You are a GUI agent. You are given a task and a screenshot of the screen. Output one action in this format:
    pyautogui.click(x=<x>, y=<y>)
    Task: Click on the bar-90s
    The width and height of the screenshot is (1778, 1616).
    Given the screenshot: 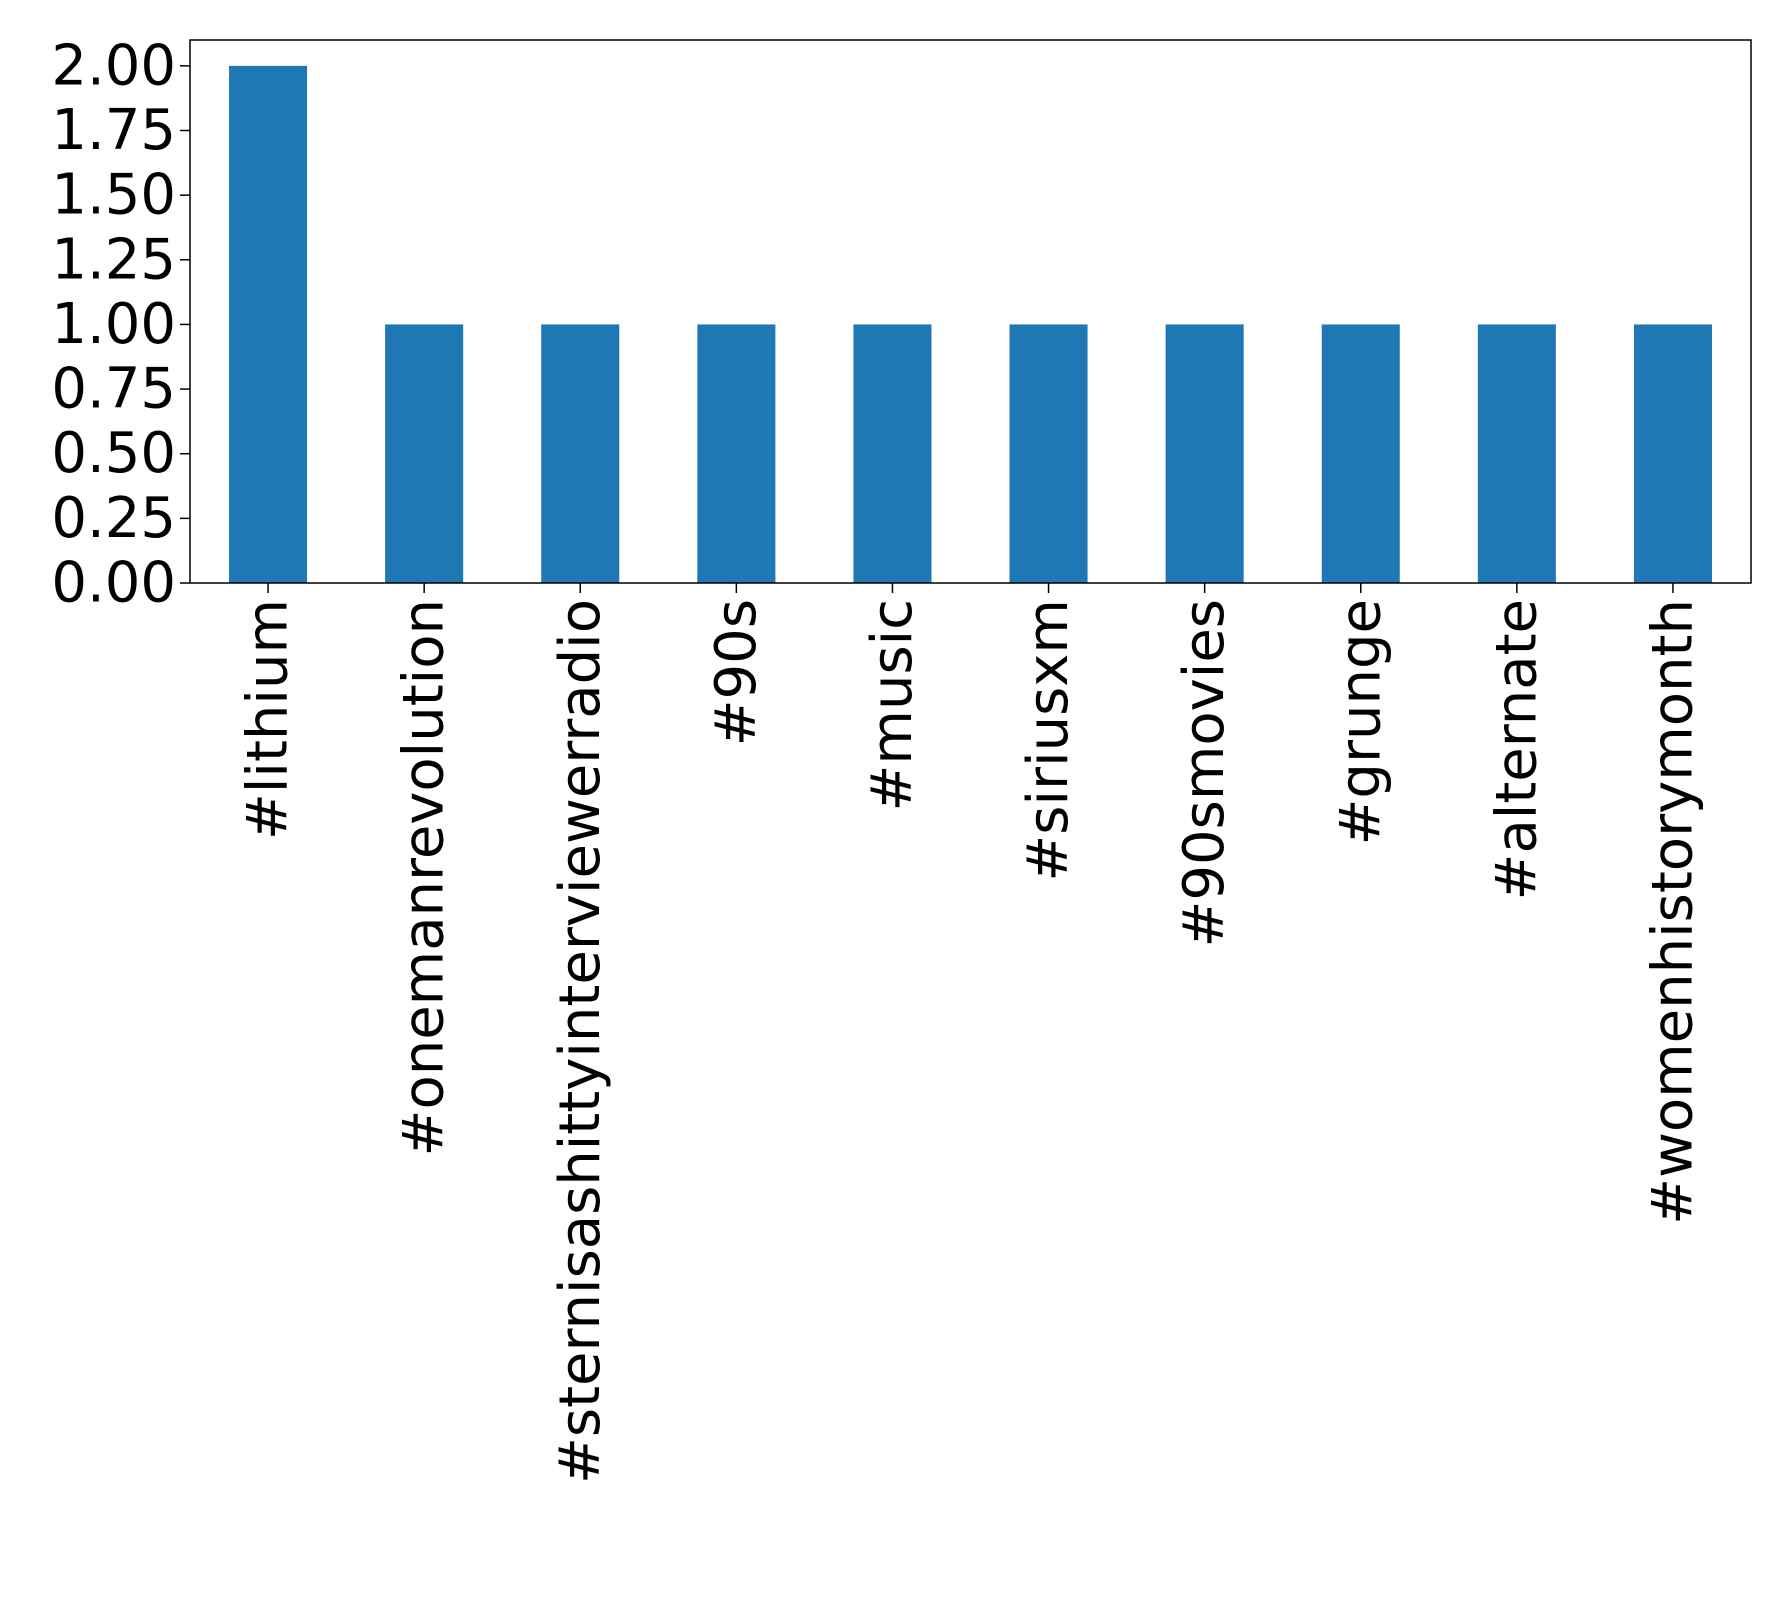 What is the action you would take?
    pyautogui.click(x=736, y=453)
    